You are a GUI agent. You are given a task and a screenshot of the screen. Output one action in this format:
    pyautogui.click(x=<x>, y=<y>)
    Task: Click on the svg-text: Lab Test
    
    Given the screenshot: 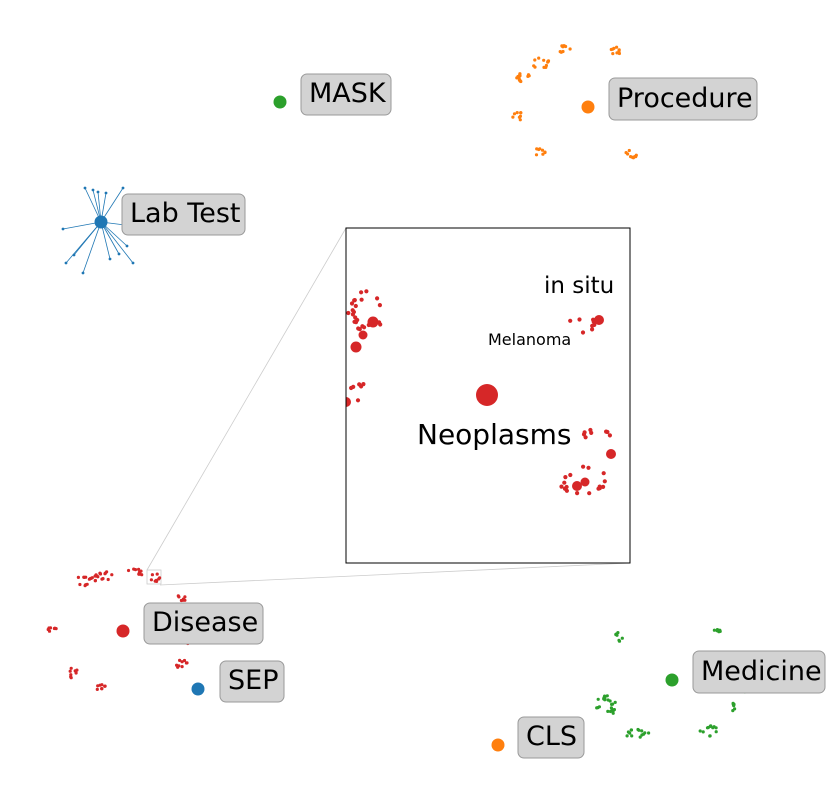 What is the action you would take?
    pyautogui.click(x=185, y=213)
    